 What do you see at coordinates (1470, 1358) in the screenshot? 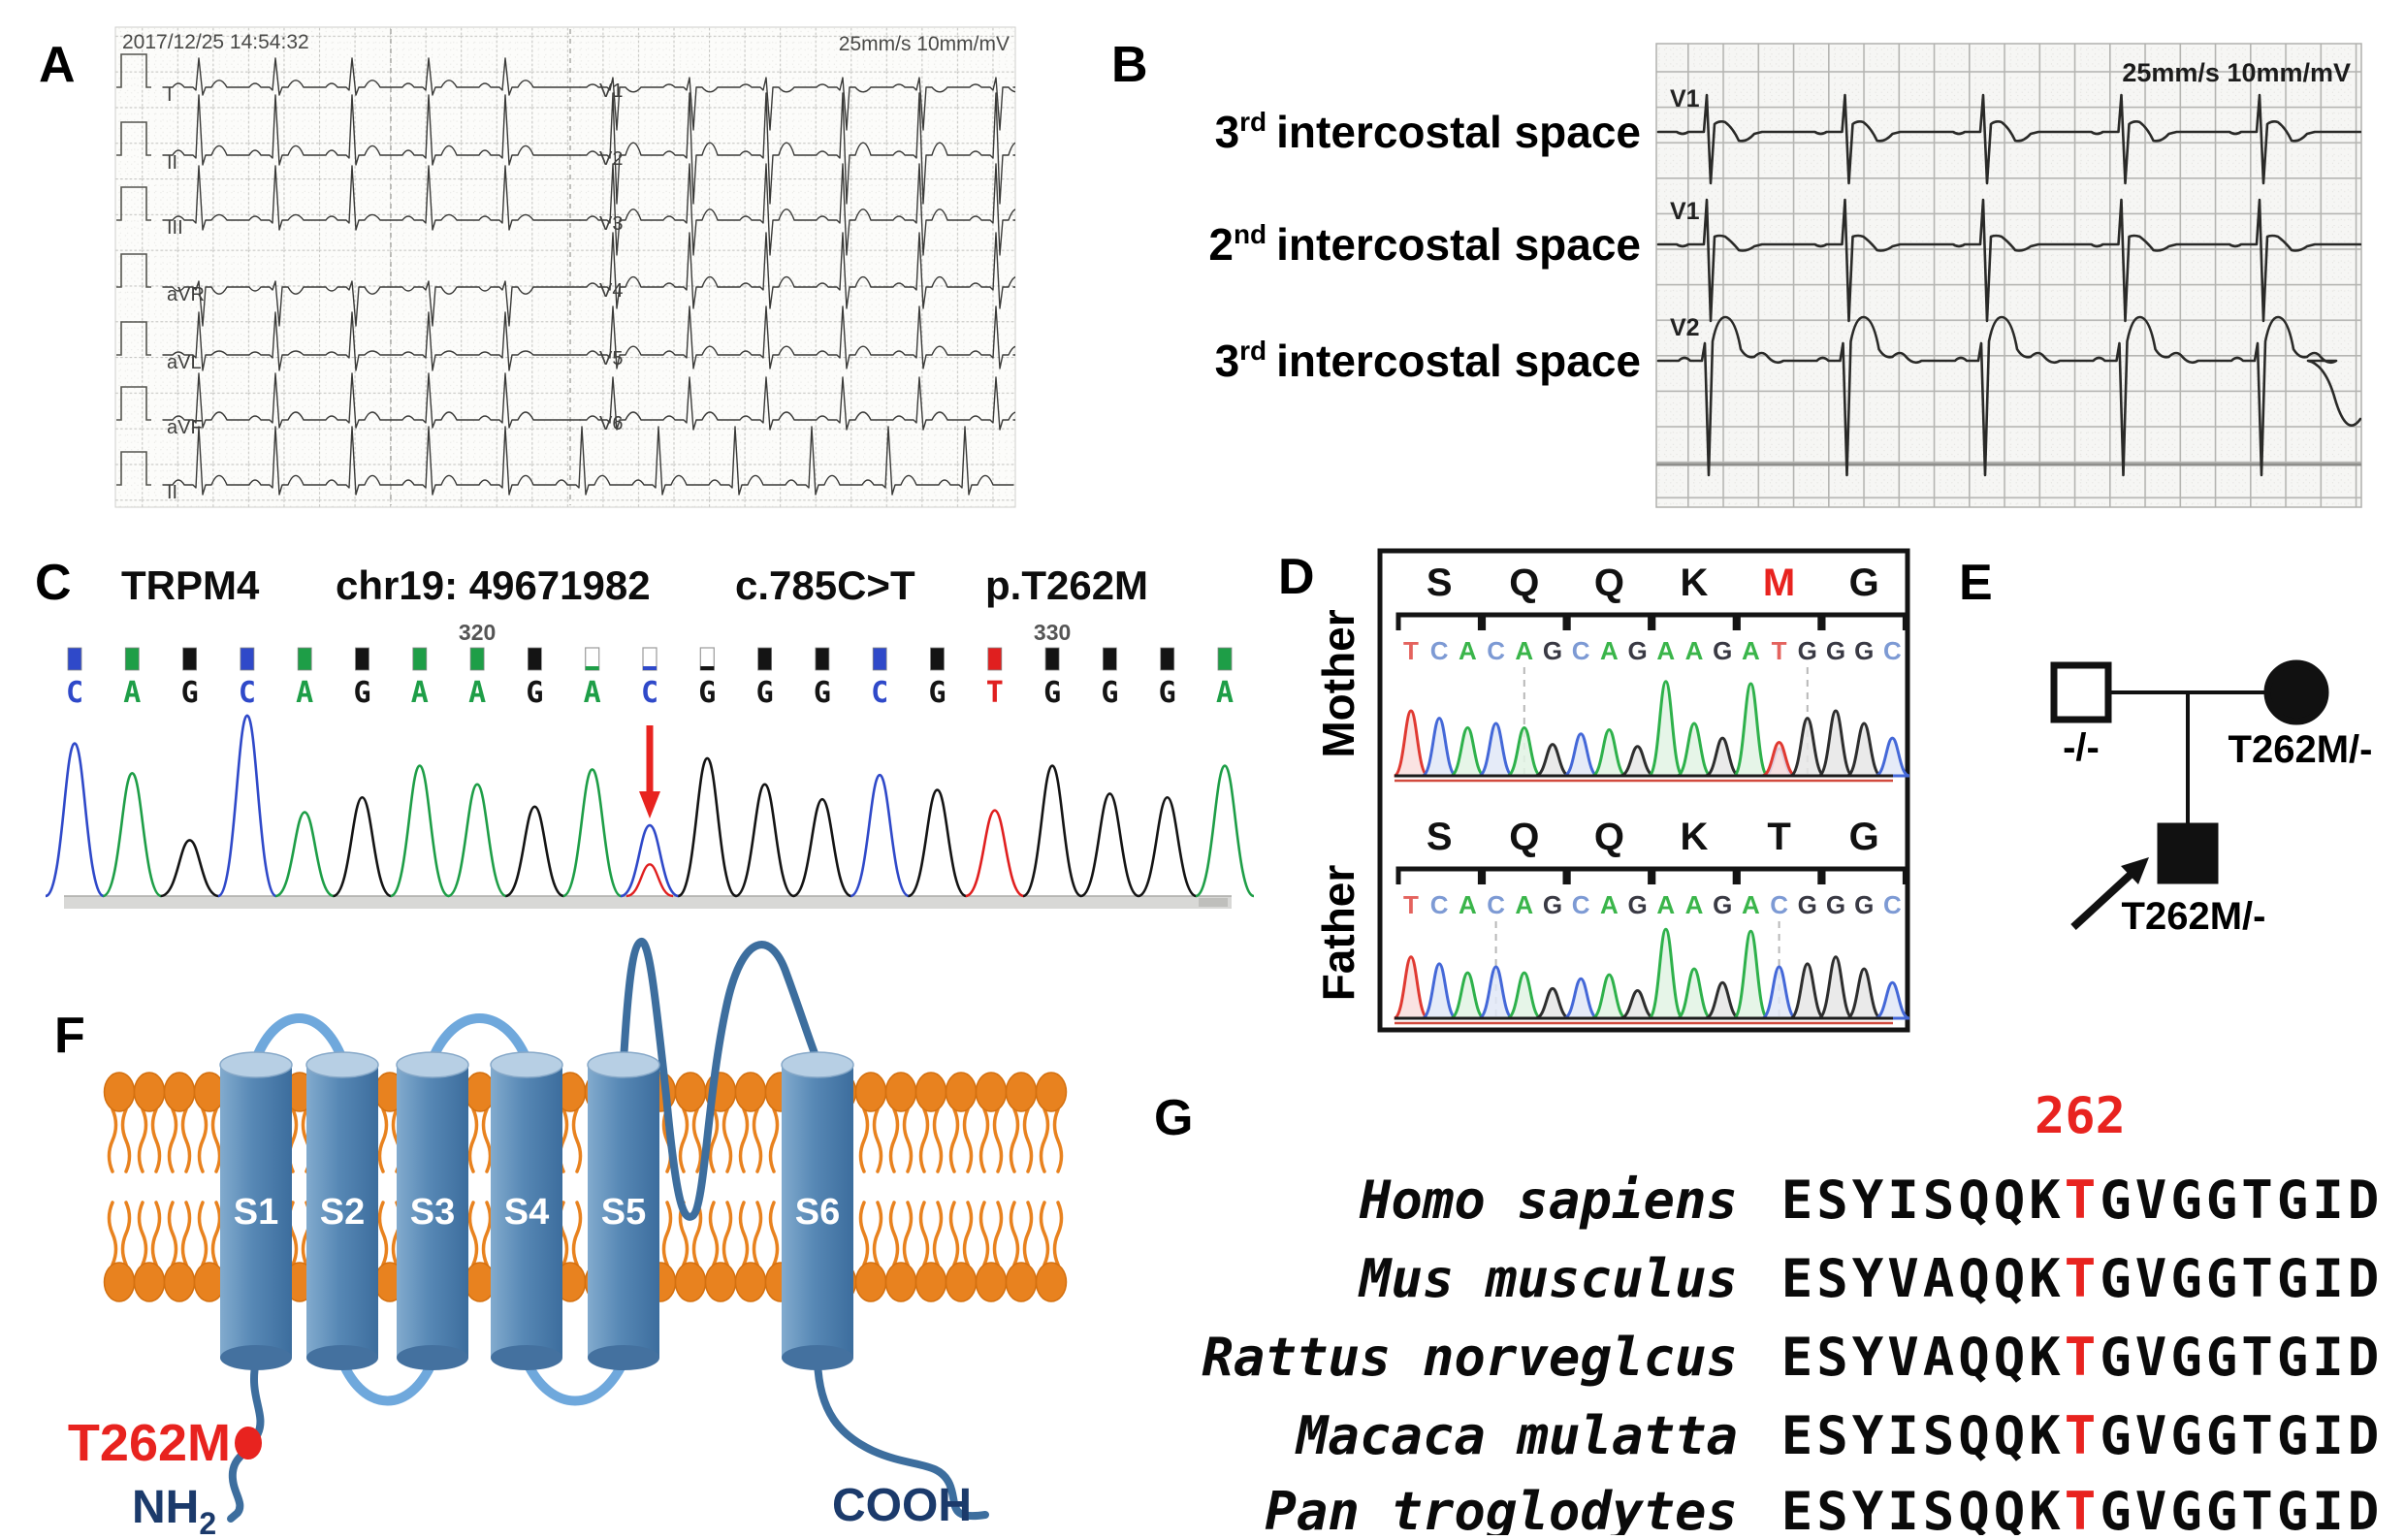
I see `species-name: Rattus norveglcus` at bounding box center [1470, 1358].